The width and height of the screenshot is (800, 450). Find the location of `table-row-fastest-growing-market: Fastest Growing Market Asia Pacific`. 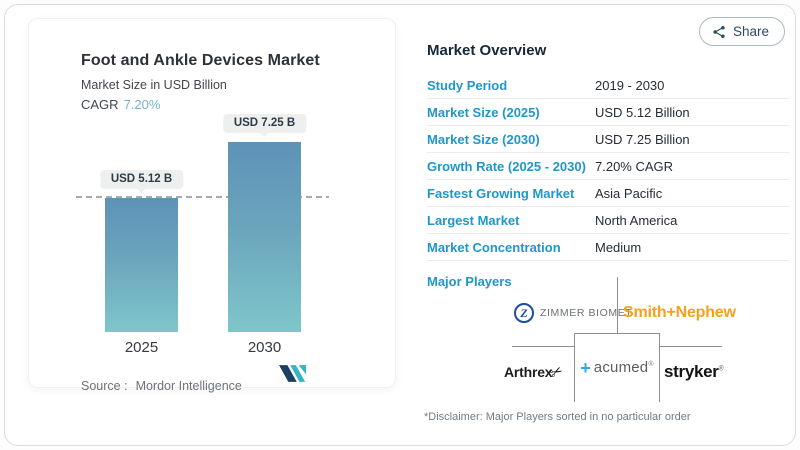

table-row-fastest-growing-market: Fastest Growing Market Asia Pacific is located at coordinates (608, 193).